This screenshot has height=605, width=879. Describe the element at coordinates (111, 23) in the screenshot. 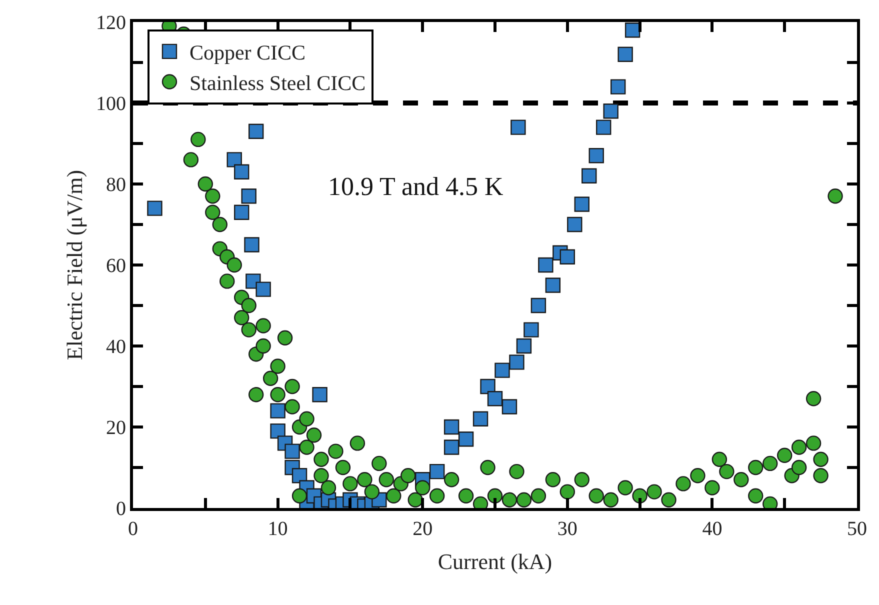

I see `y-tick-label: 120` at that location.